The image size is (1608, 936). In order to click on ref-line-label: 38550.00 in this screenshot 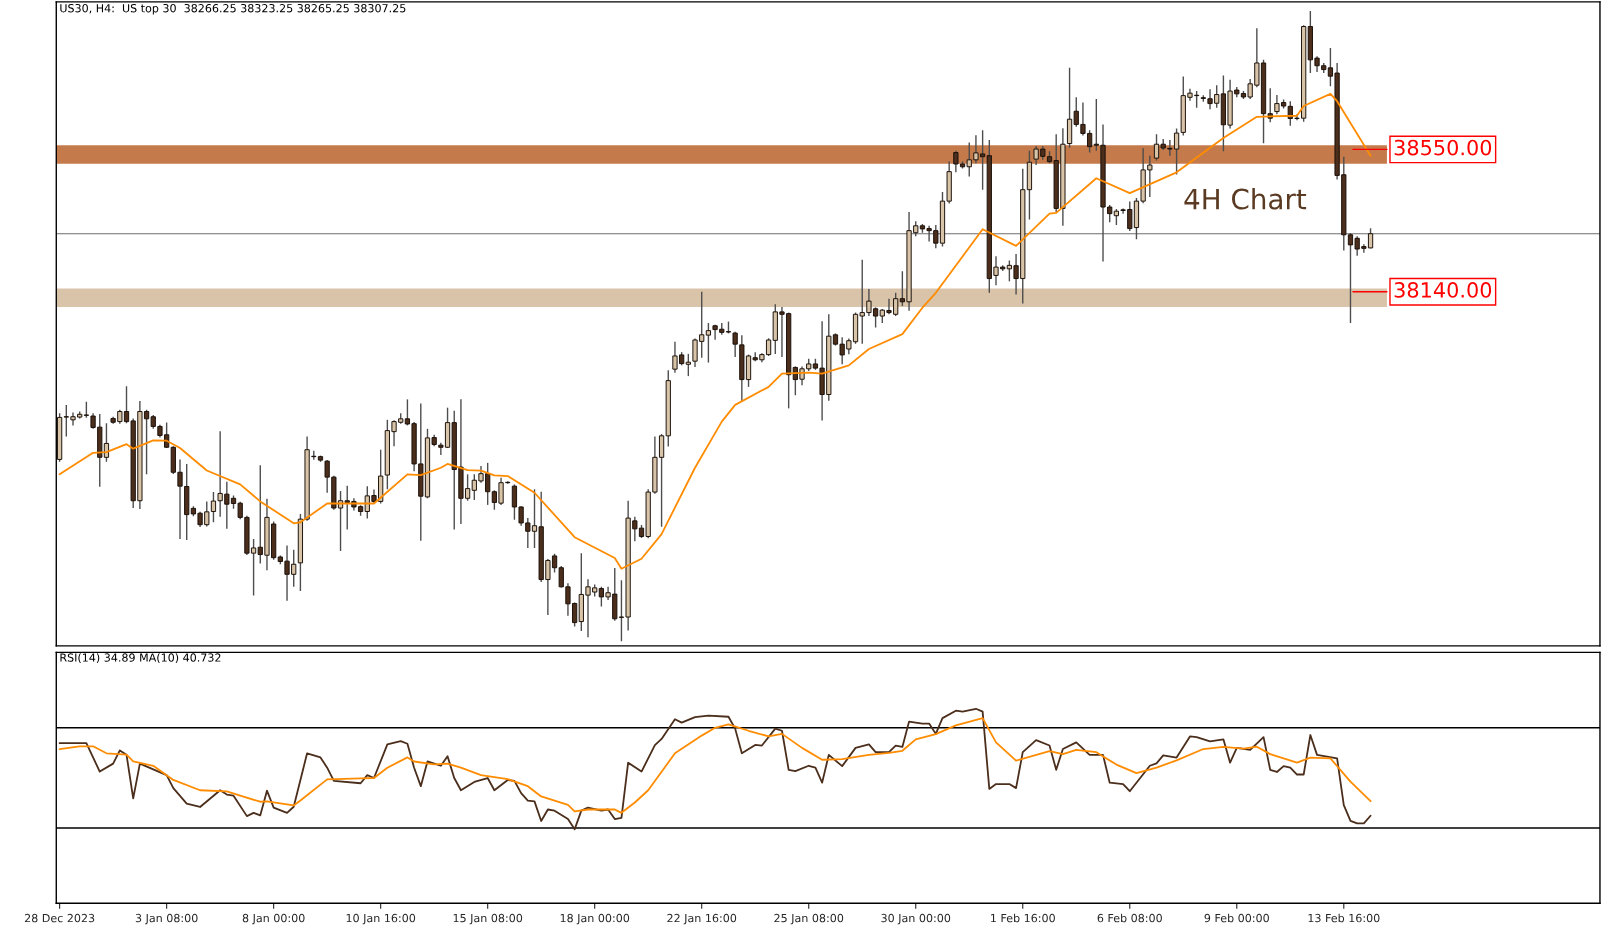, I will do `click(1443, 147)`.